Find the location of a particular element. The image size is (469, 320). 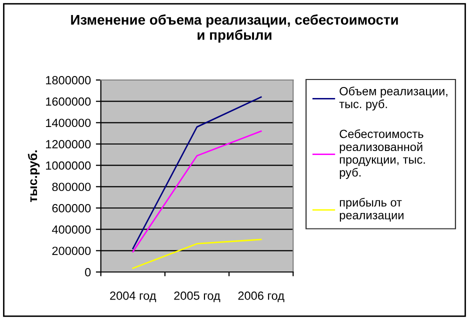

legend-label: Объем реализации, тыс. руб. is located at coordinates (393, 98).